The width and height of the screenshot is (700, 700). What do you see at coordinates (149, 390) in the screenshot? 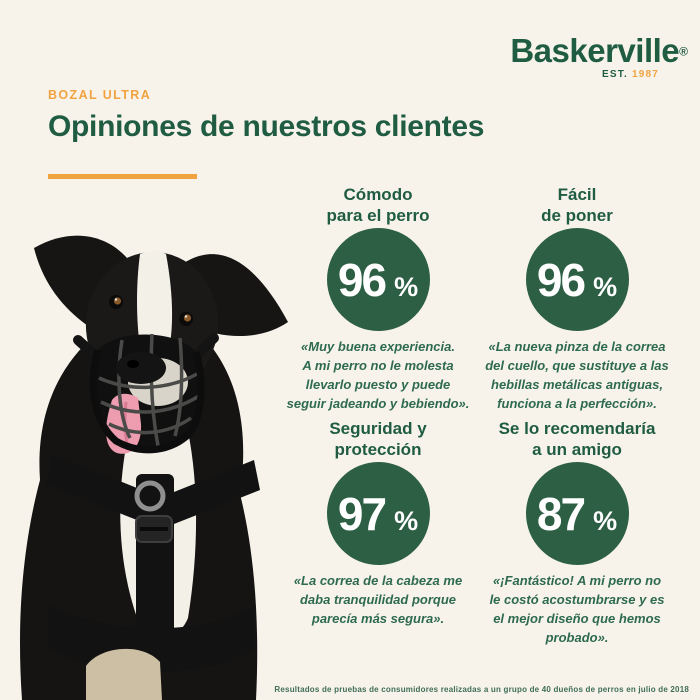
I see `muzzle-grid` at bounding box center [149, 390].